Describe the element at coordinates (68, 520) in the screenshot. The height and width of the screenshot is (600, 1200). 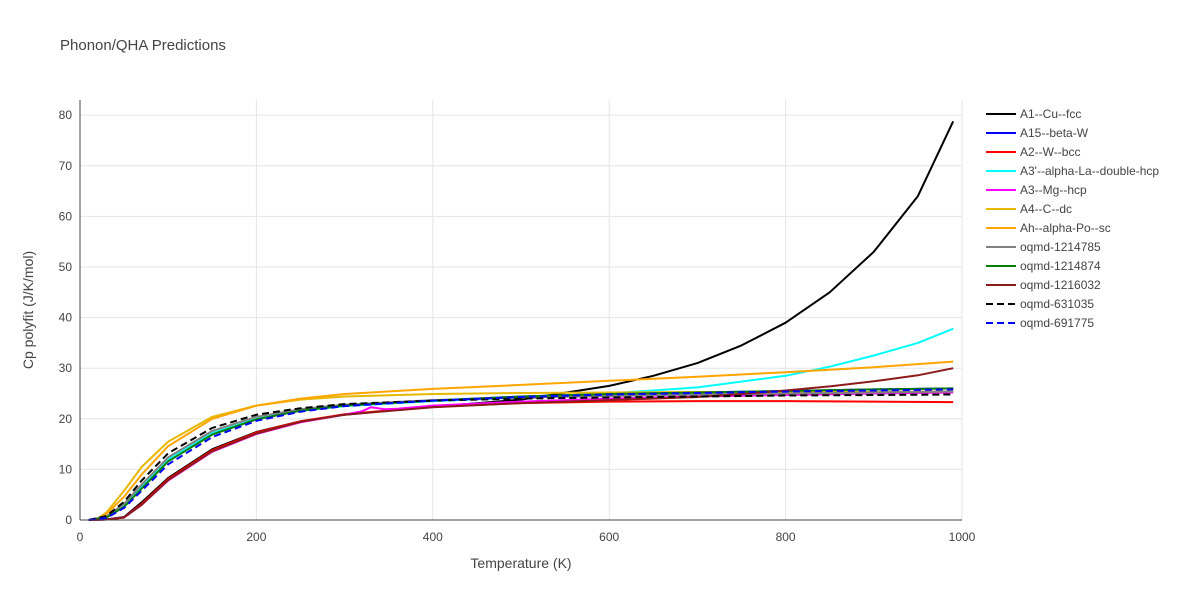
I see `y-tick-label: 0` at that location.